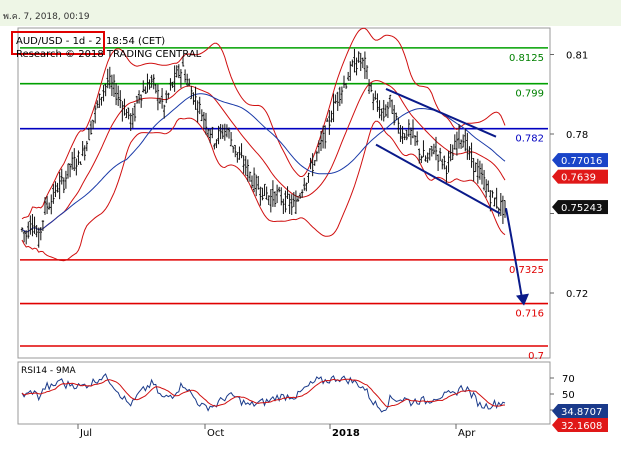  I want to click on date-label: พ.ค. 7, 2018, 00:19, so click(46, 17).